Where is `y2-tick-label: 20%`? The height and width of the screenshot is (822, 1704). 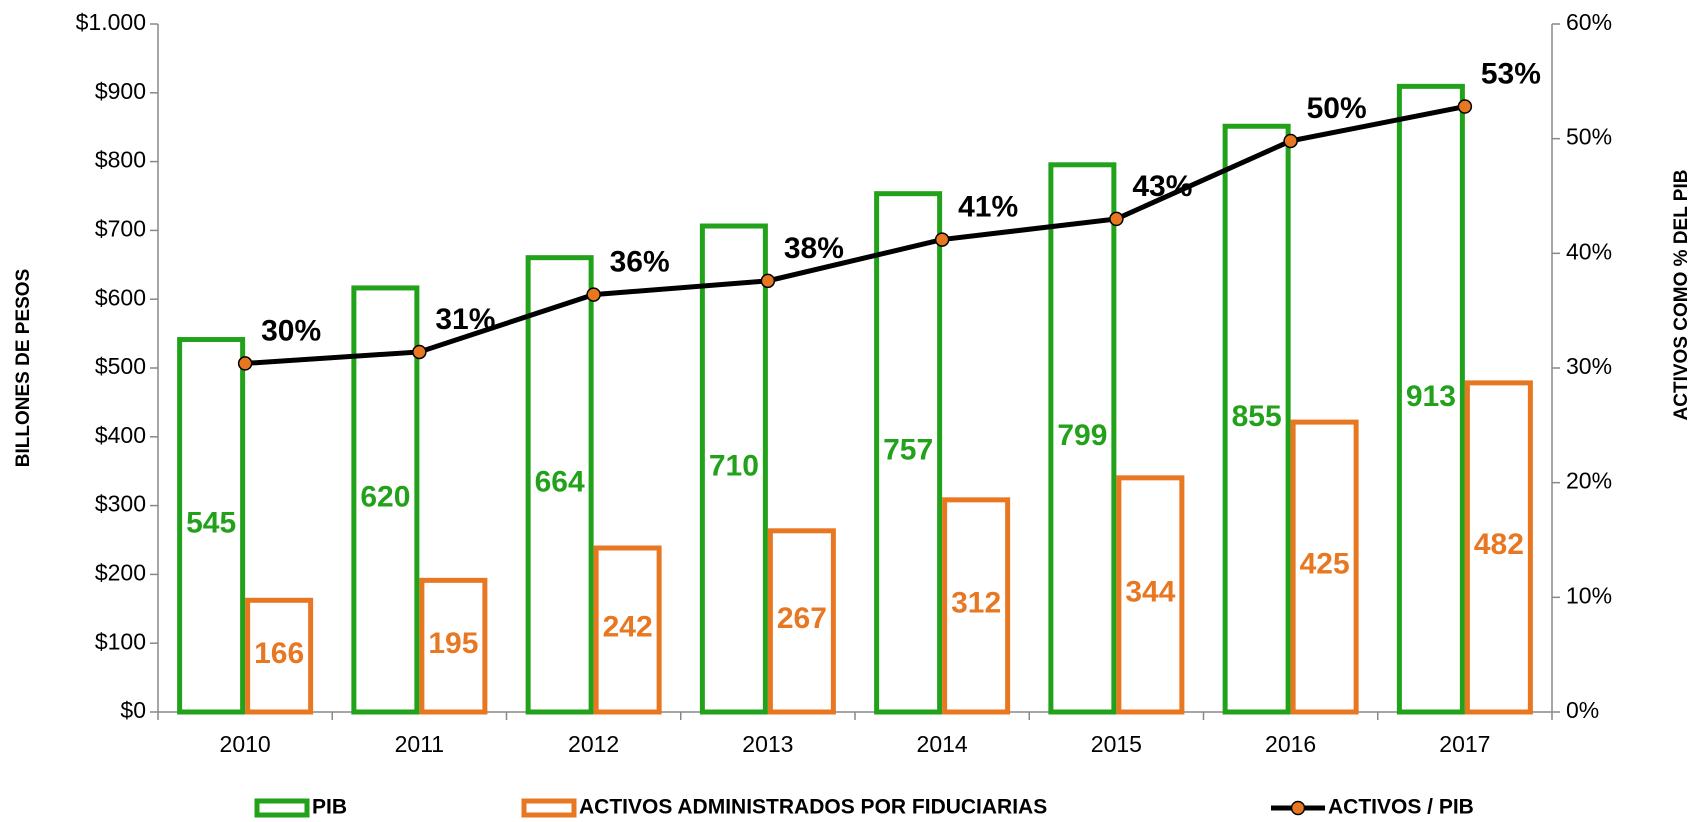
y2-tick-label: 20% is located at coordinates (1589, 481).